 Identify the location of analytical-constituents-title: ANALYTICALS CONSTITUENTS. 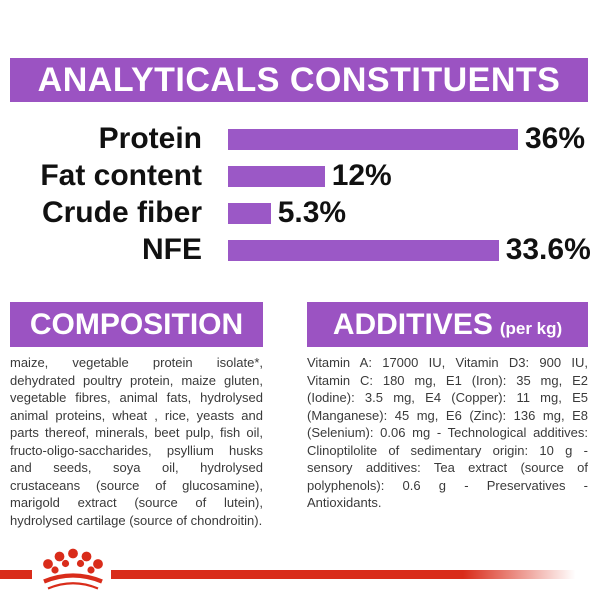
(299, 79).